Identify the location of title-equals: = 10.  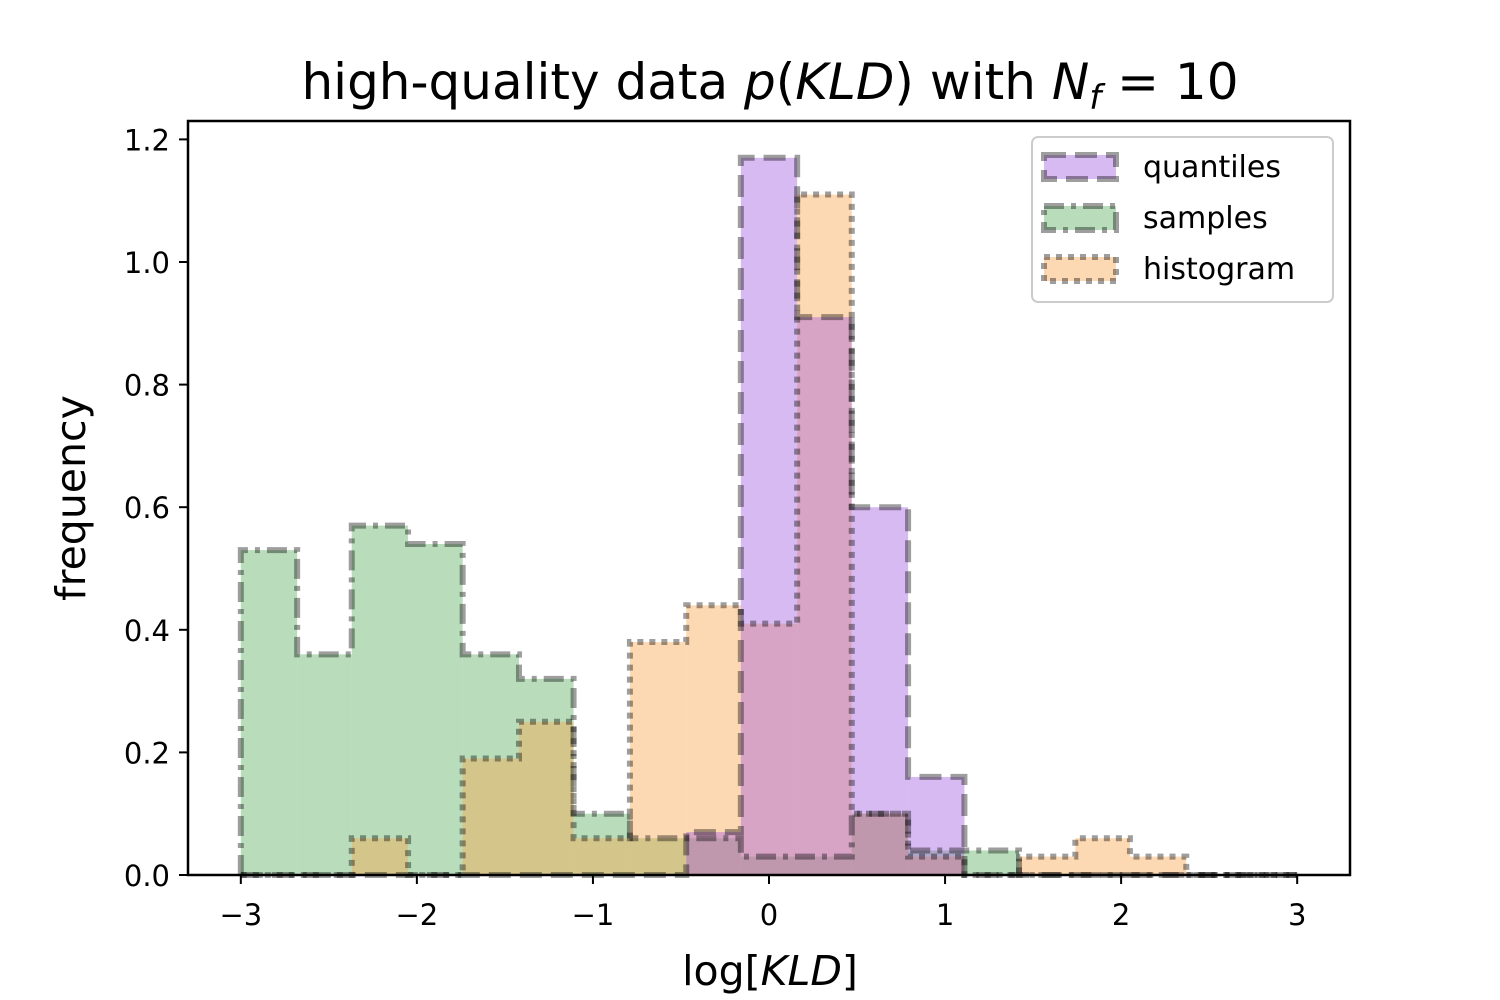
(1169, 82).